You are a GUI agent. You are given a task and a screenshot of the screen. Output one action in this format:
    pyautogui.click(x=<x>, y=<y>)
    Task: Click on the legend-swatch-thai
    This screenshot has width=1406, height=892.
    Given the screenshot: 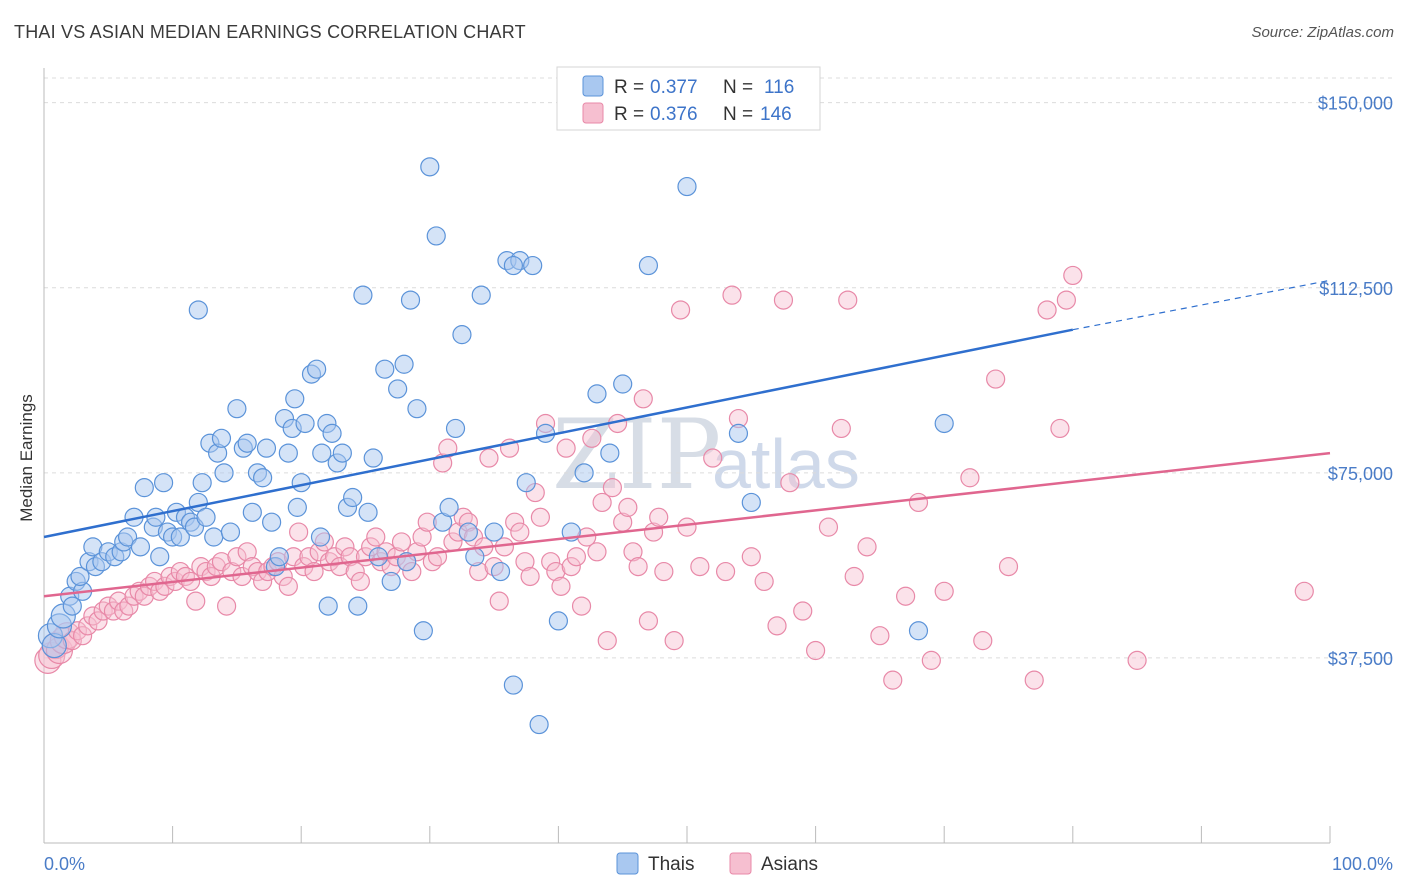 What is the action you would take?
    pyautogui.click(x=593, y=86)
    